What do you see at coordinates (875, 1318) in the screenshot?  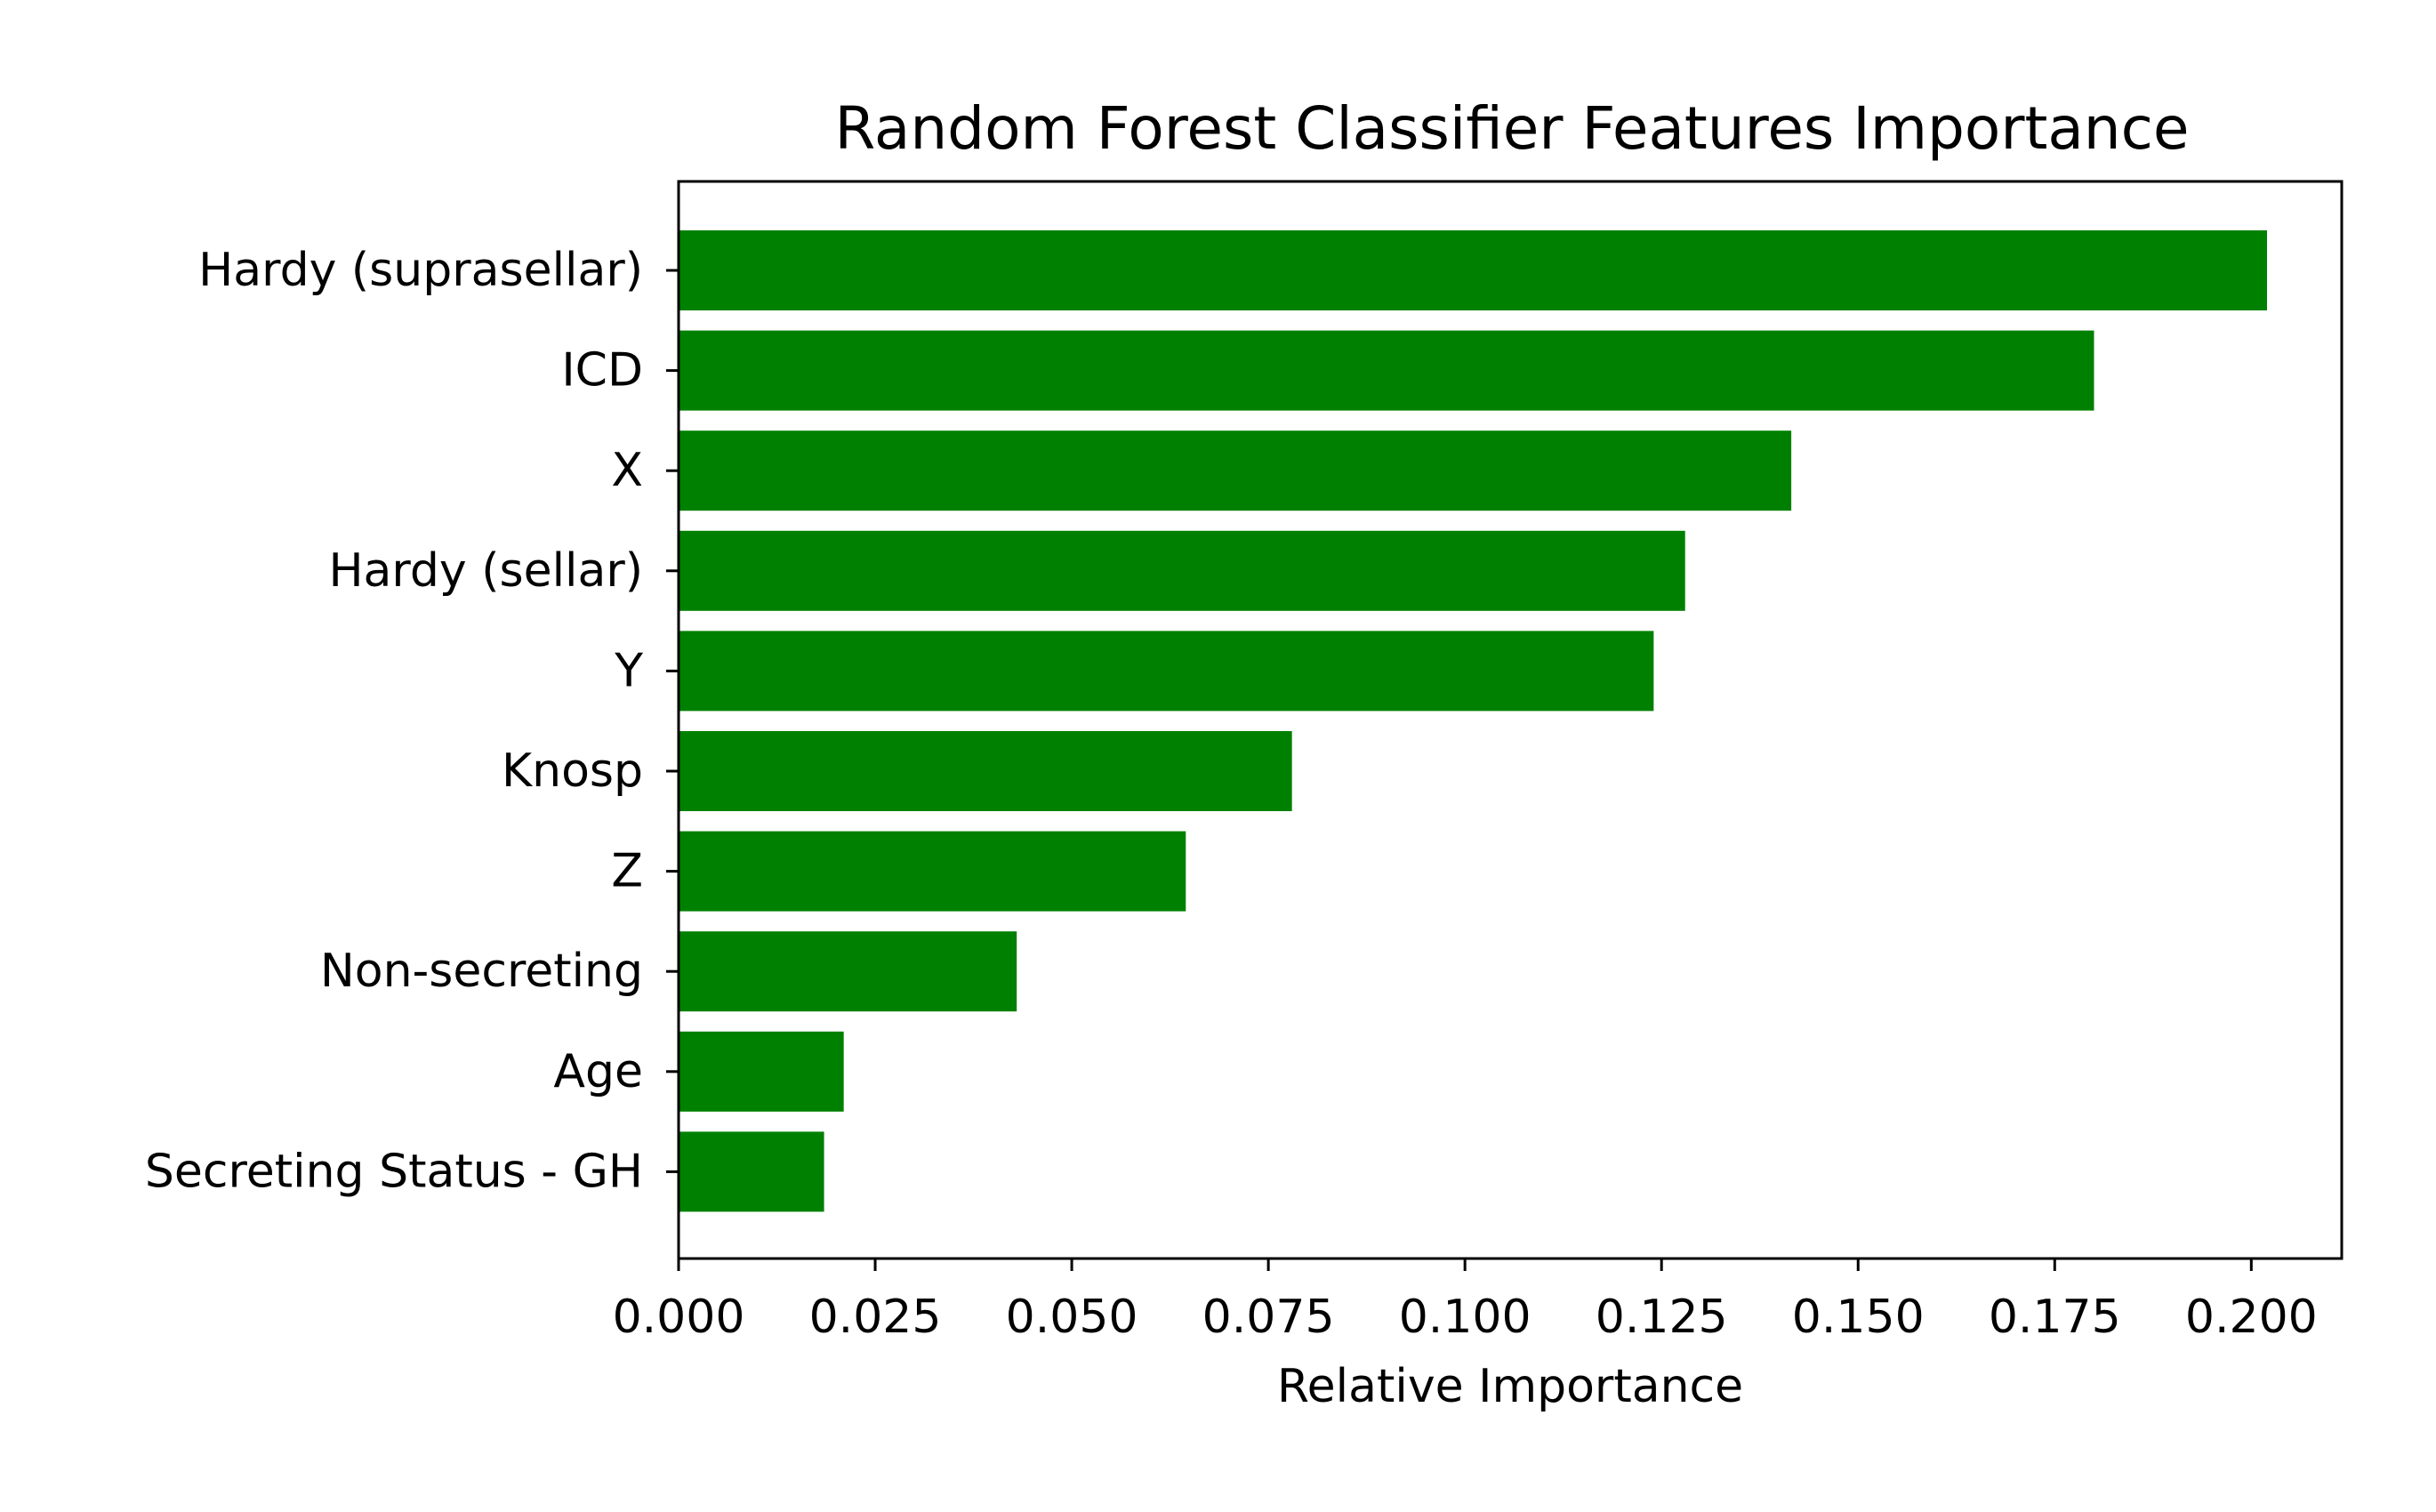 I see `x-tick-label: 0.025` at bounding box center [875, 1318].